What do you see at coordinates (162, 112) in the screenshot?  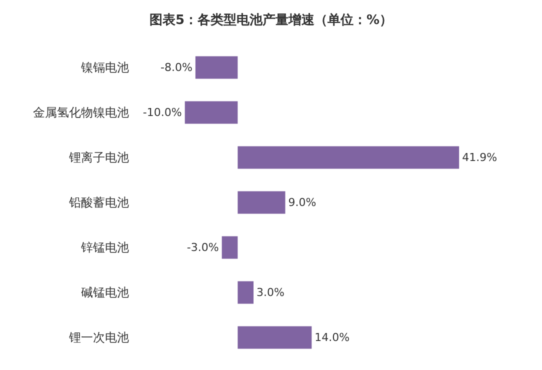 I see `data-label: -10.0%` at bounding box center [162, 112].